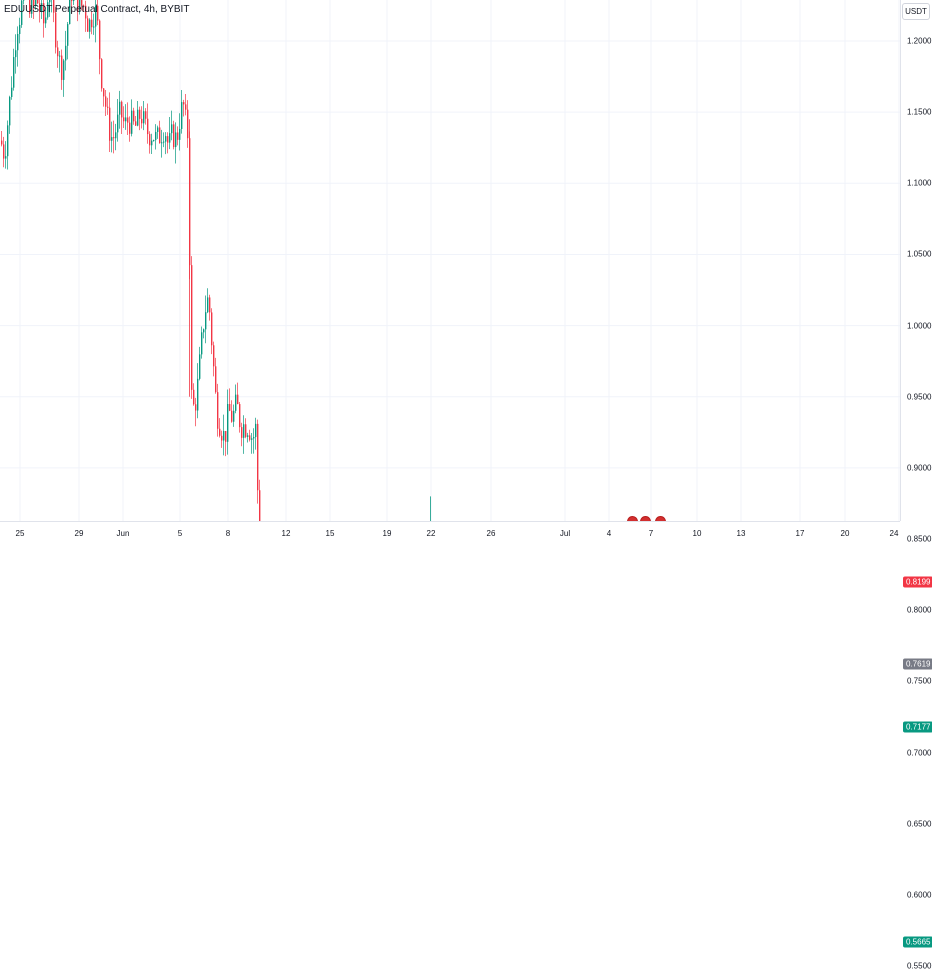 The image size is (932, 970). Describe the element at coordinates (919, 752) in the screenshot. I see `price-tick: 0.7000` at that location.